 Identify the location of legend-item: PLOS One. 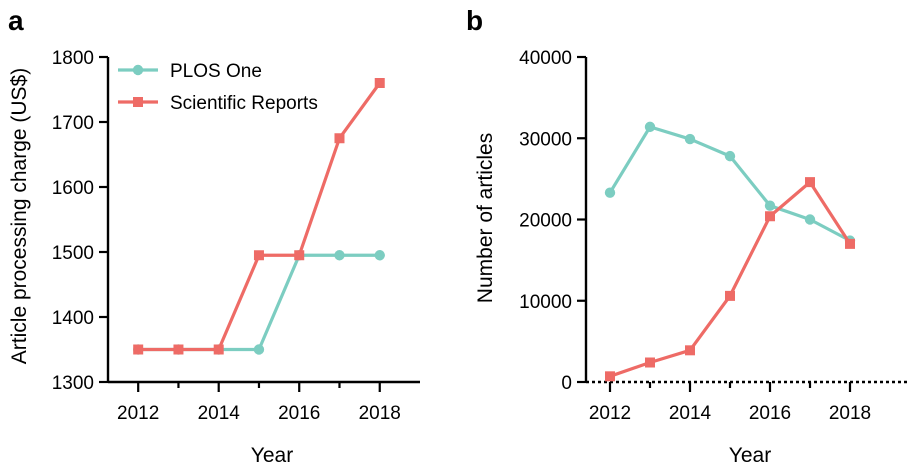
(190, 71).